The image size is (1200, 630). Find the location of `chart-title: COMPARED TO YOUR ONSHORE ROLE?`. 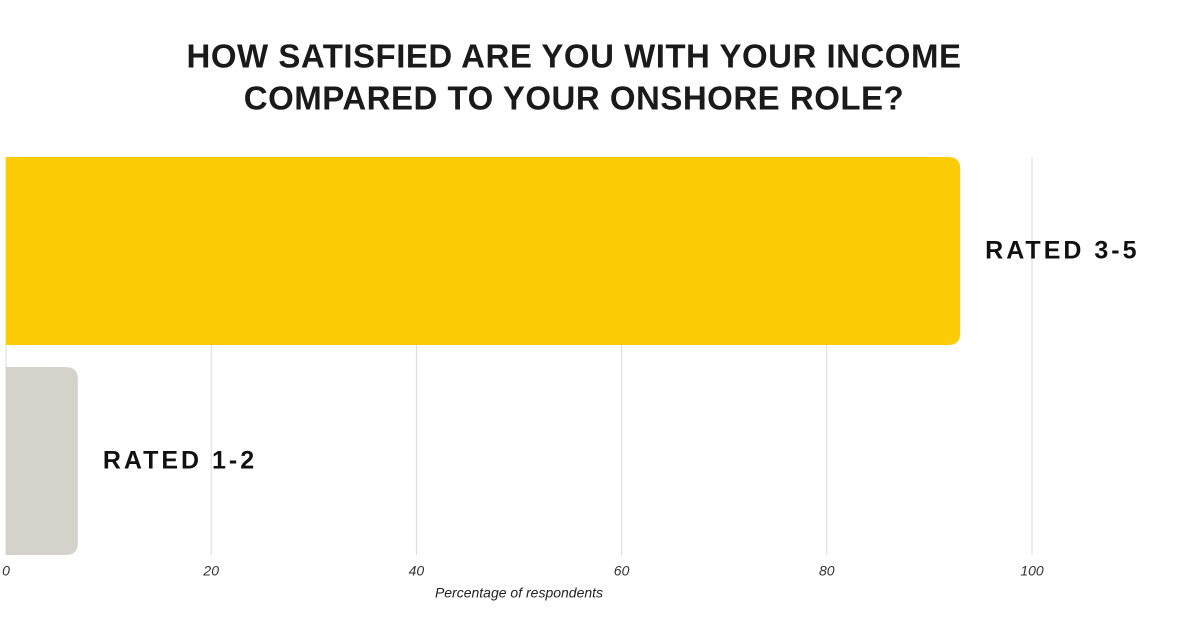

chart-title: COMPARED TO YOUR ONSHORE ROLE? is located at coordinates (574, 98).